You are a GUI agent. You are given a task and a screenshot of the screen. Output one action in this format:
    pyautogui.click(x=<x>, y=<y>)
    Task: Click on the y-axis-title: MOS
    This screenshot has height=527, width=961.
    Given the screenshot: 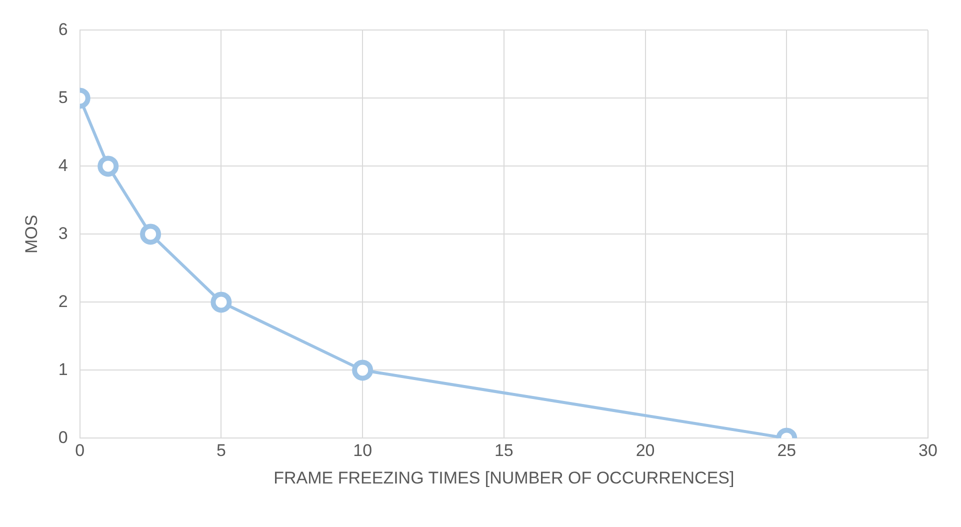 What is the action you would take?
    pyautogui.click(x=31, y=234)
    